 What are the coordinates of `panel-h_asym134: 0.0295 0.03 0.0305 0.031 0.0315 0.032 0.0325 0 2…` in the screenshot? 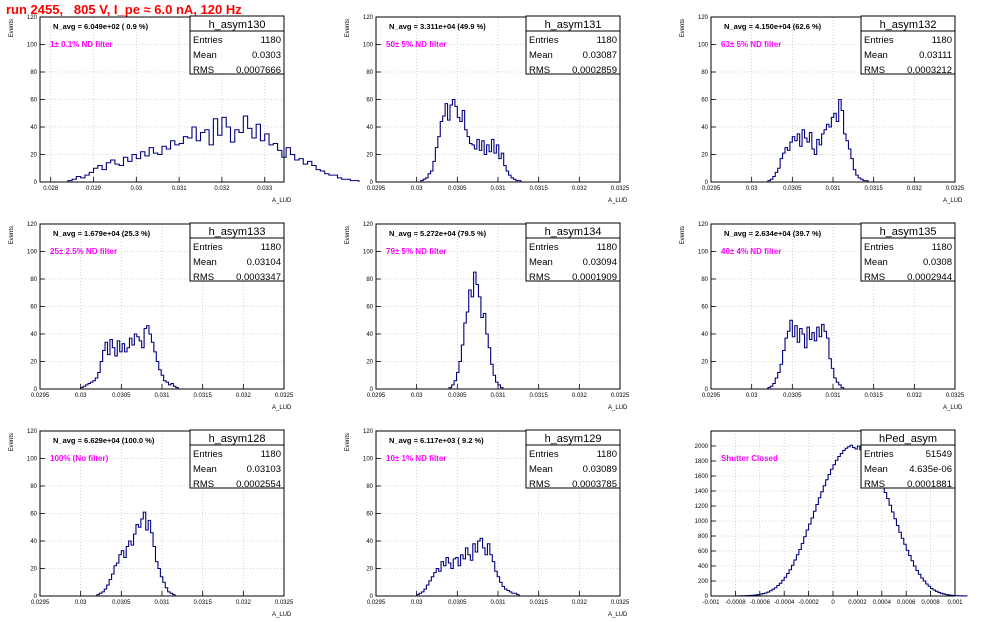 It's located at (487, 316).